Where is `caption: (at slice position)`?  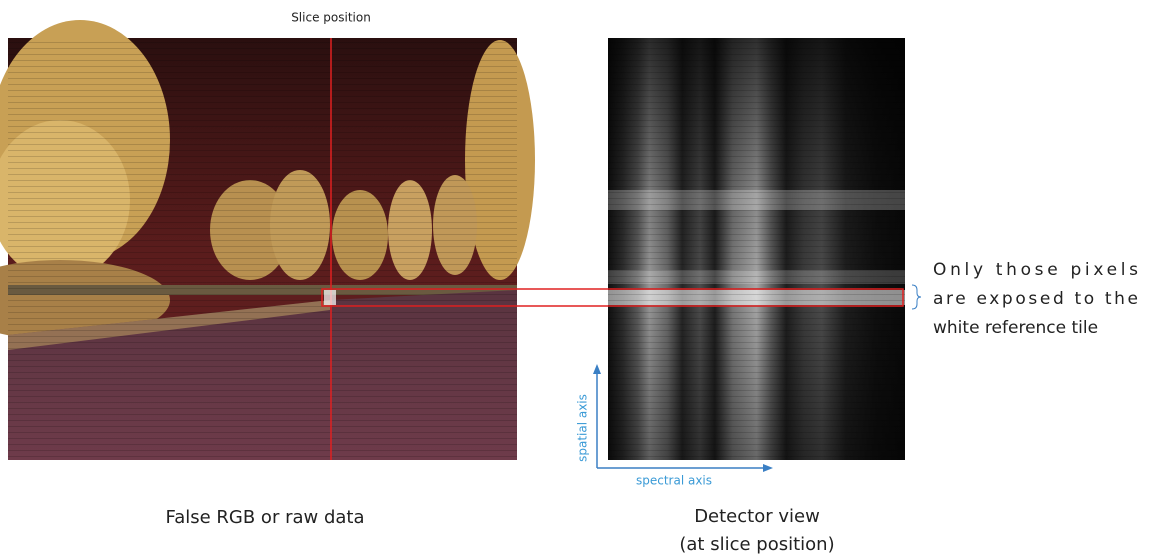
caption: (at slice position) is located at coordinates (756, 544).